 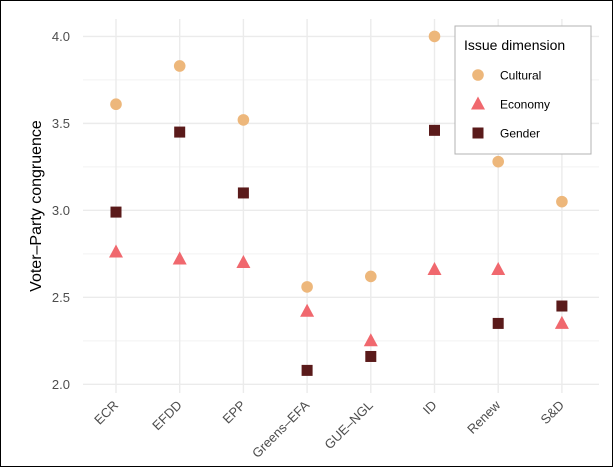 What do you see at coordinates (167, 416) in the screenshot?
I see `x-tick-label: EFDD` at bounding box center [167, 416].